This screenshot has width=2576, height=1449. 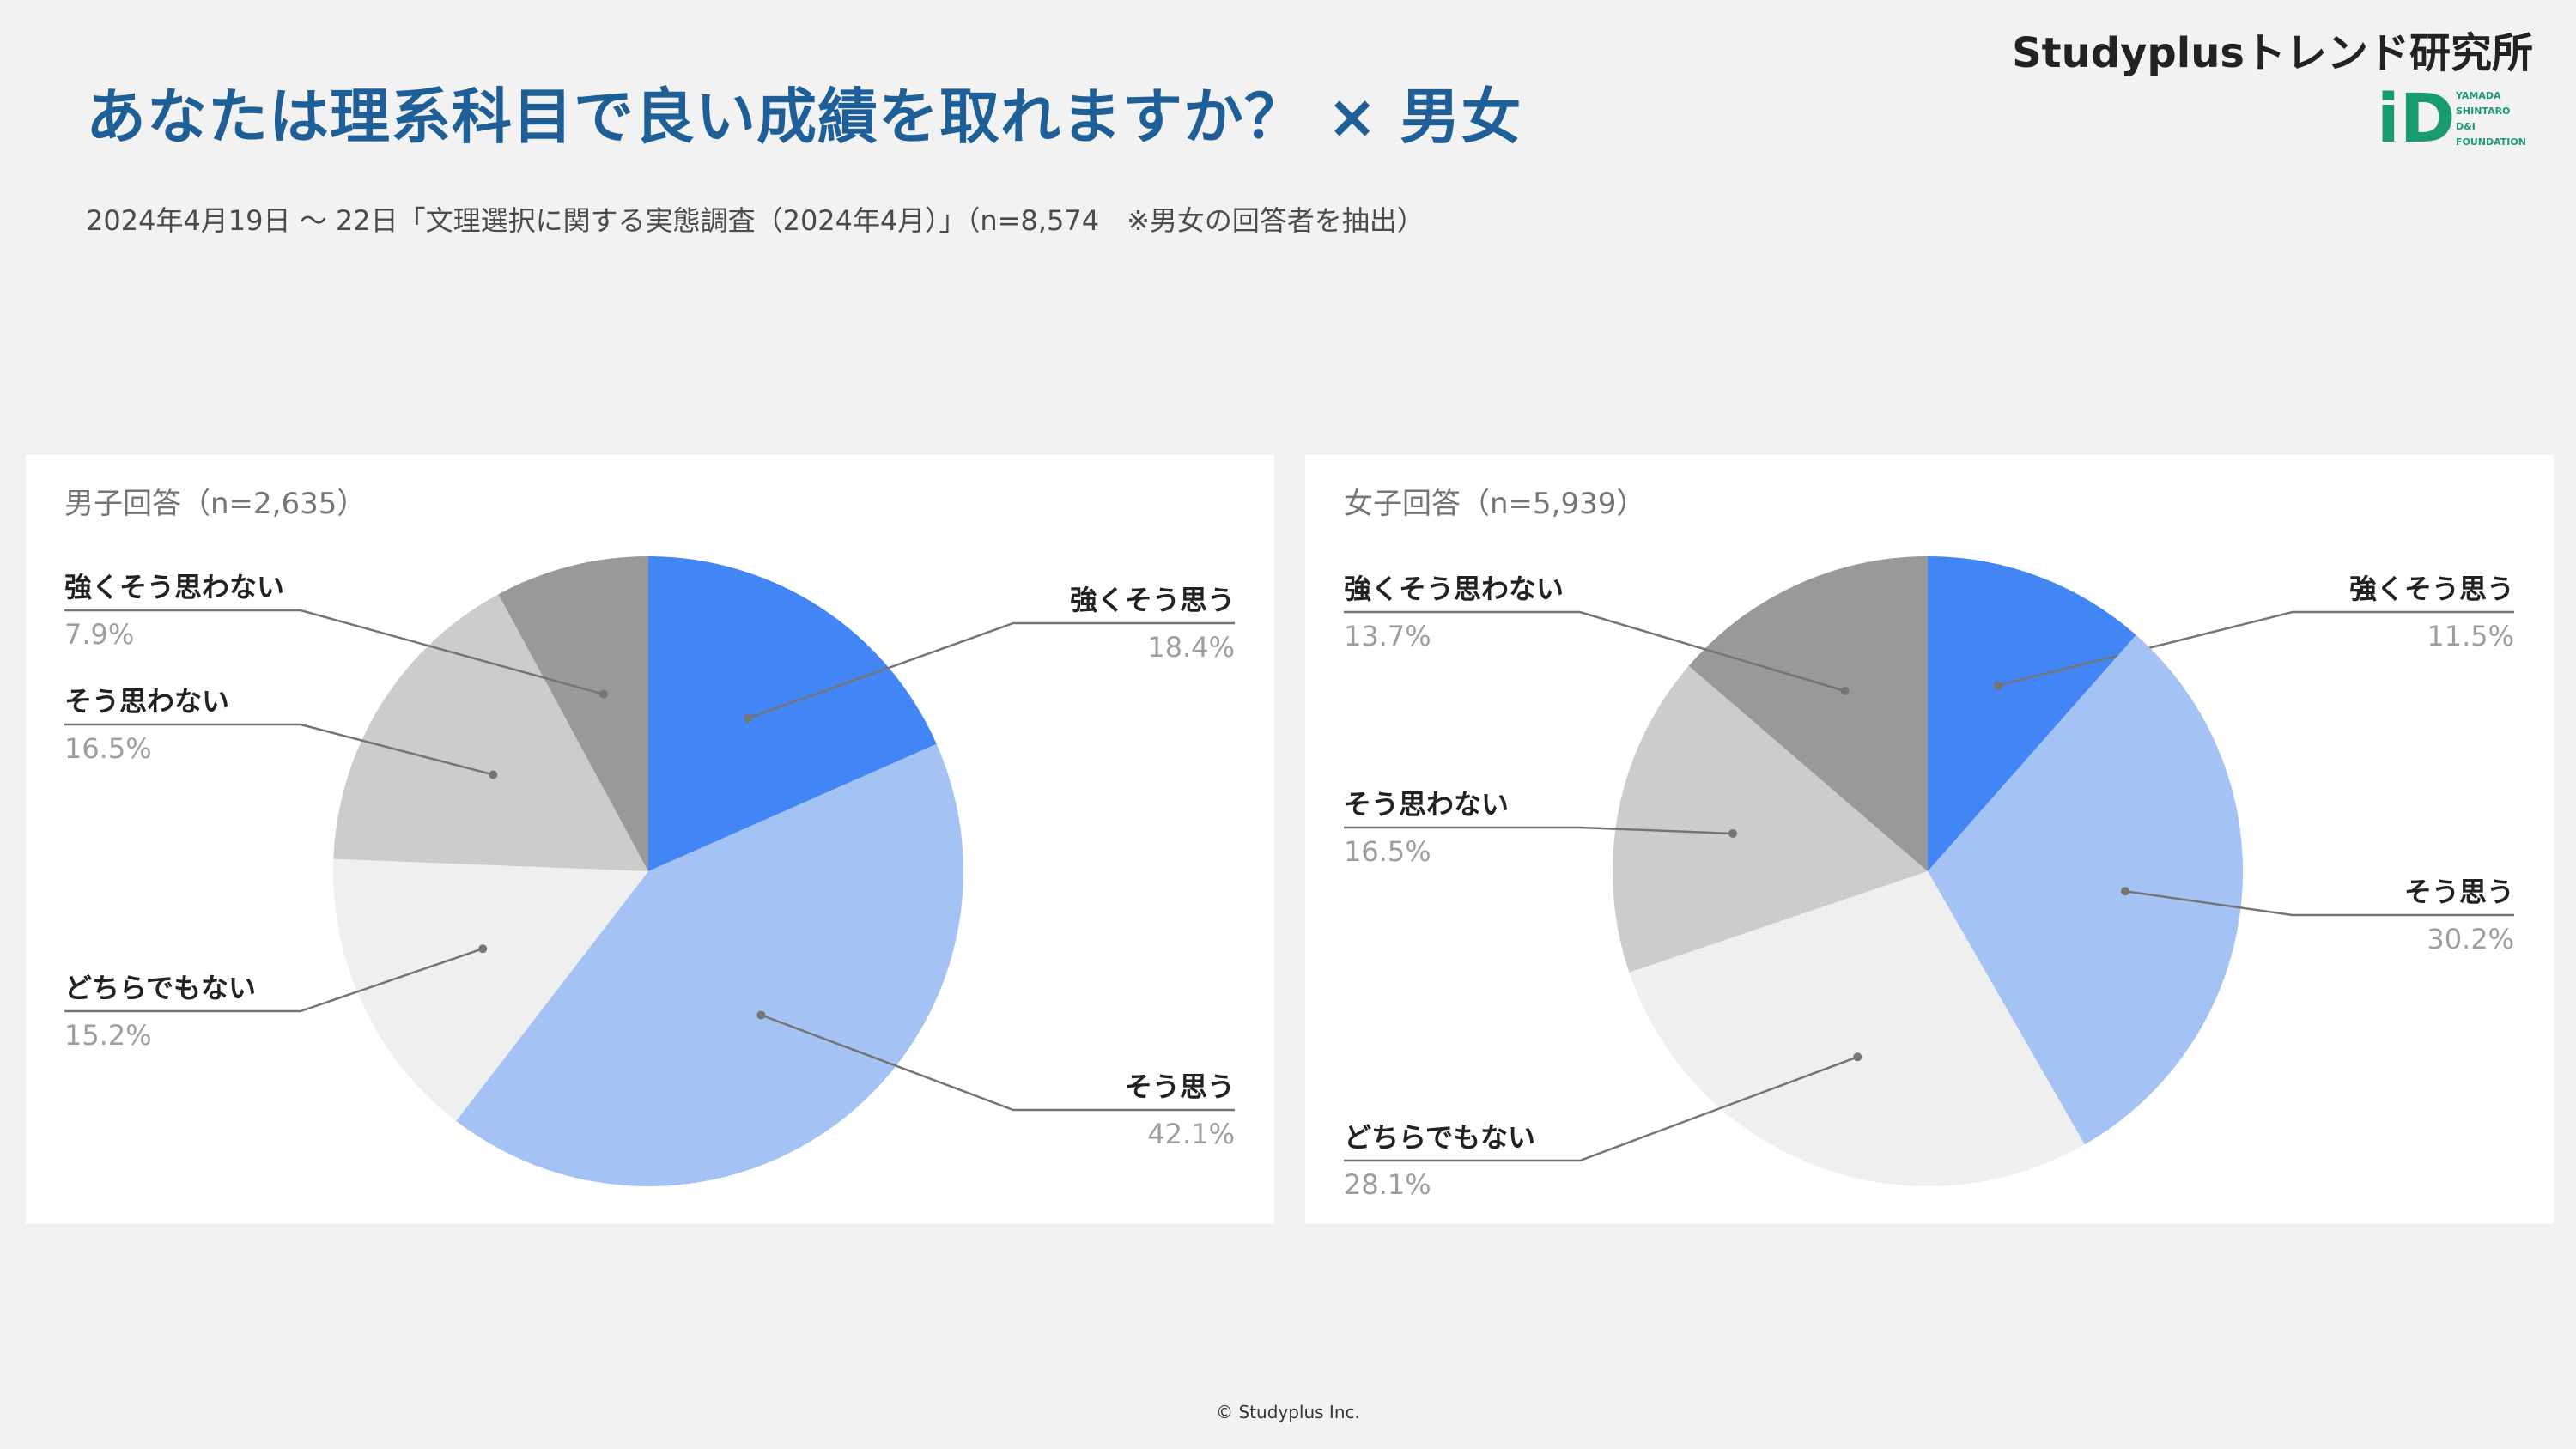 I want to click on slice-value: 13.7%, so click(x=1387, y=636).